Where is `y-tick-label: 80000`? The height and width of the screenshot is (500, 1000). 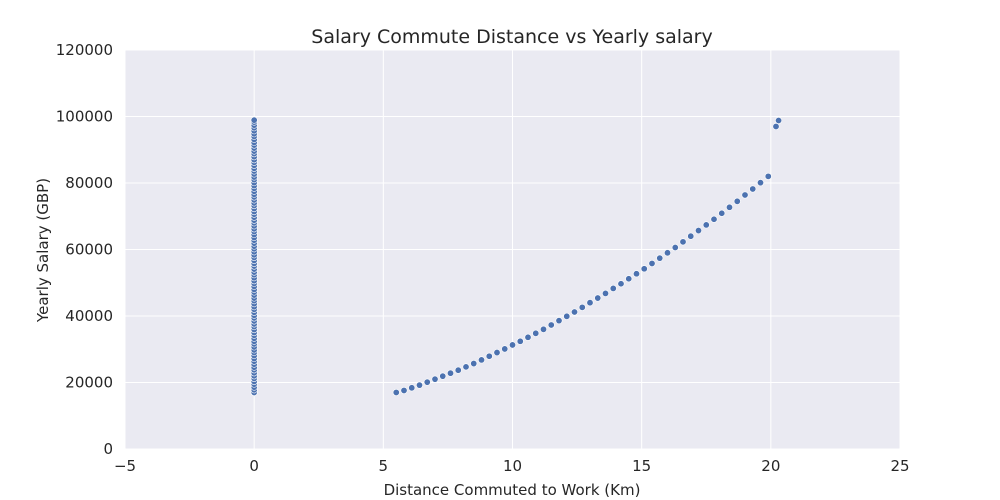 y-tick-label: 80000 is located at coordinates (89, 183).